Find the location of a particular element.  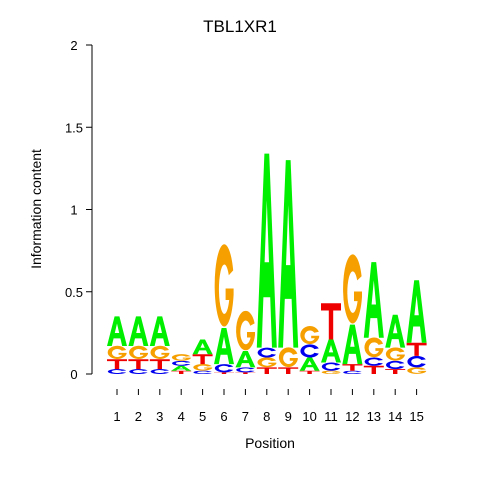

x-tick-label: 7 is located at coordinates (245, 416).